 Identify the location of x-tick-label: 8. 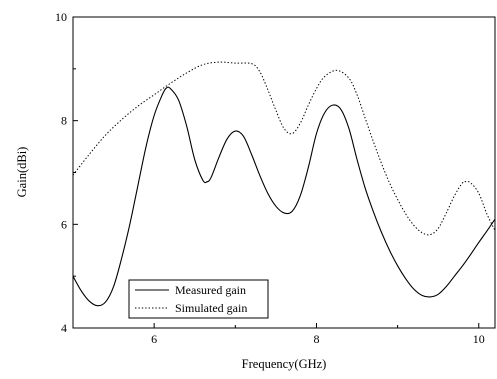
(316, 339).